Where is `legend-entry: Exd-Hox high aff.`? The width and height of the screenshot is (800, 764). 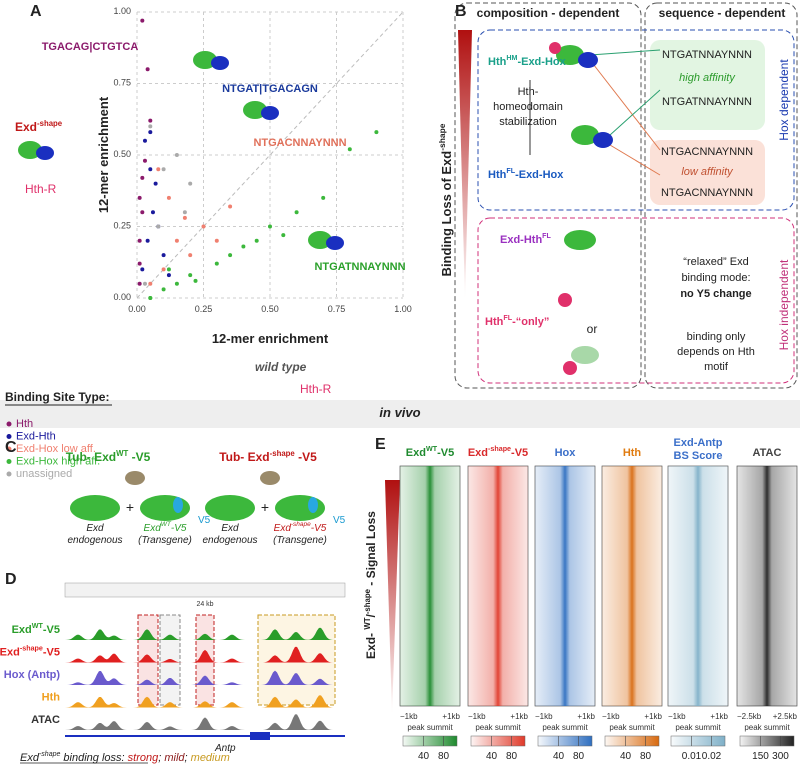 legend-entry: Exd-Hox high aff. is located at coordinates (58, 461).